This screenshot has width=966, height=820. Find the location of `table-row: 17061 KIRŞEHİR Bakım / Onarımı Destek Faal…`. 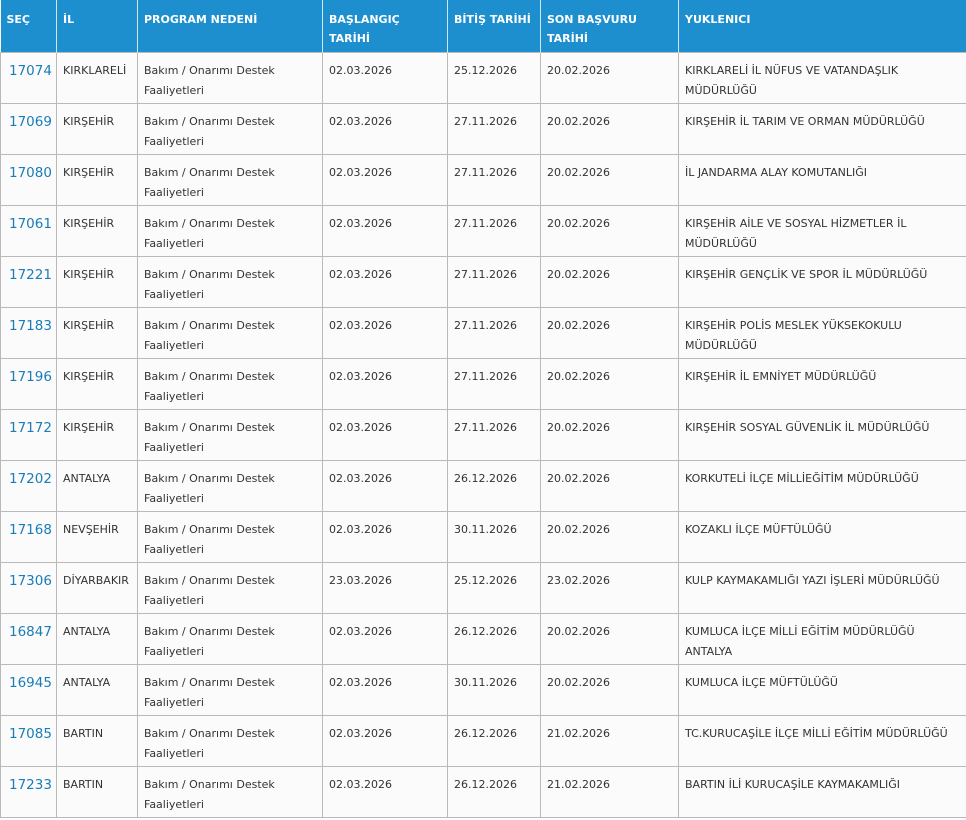

table-row: 17061 KIRŞEHİR Bakım / Onarımı Destek Faal… is located at coordinates (483, 231).